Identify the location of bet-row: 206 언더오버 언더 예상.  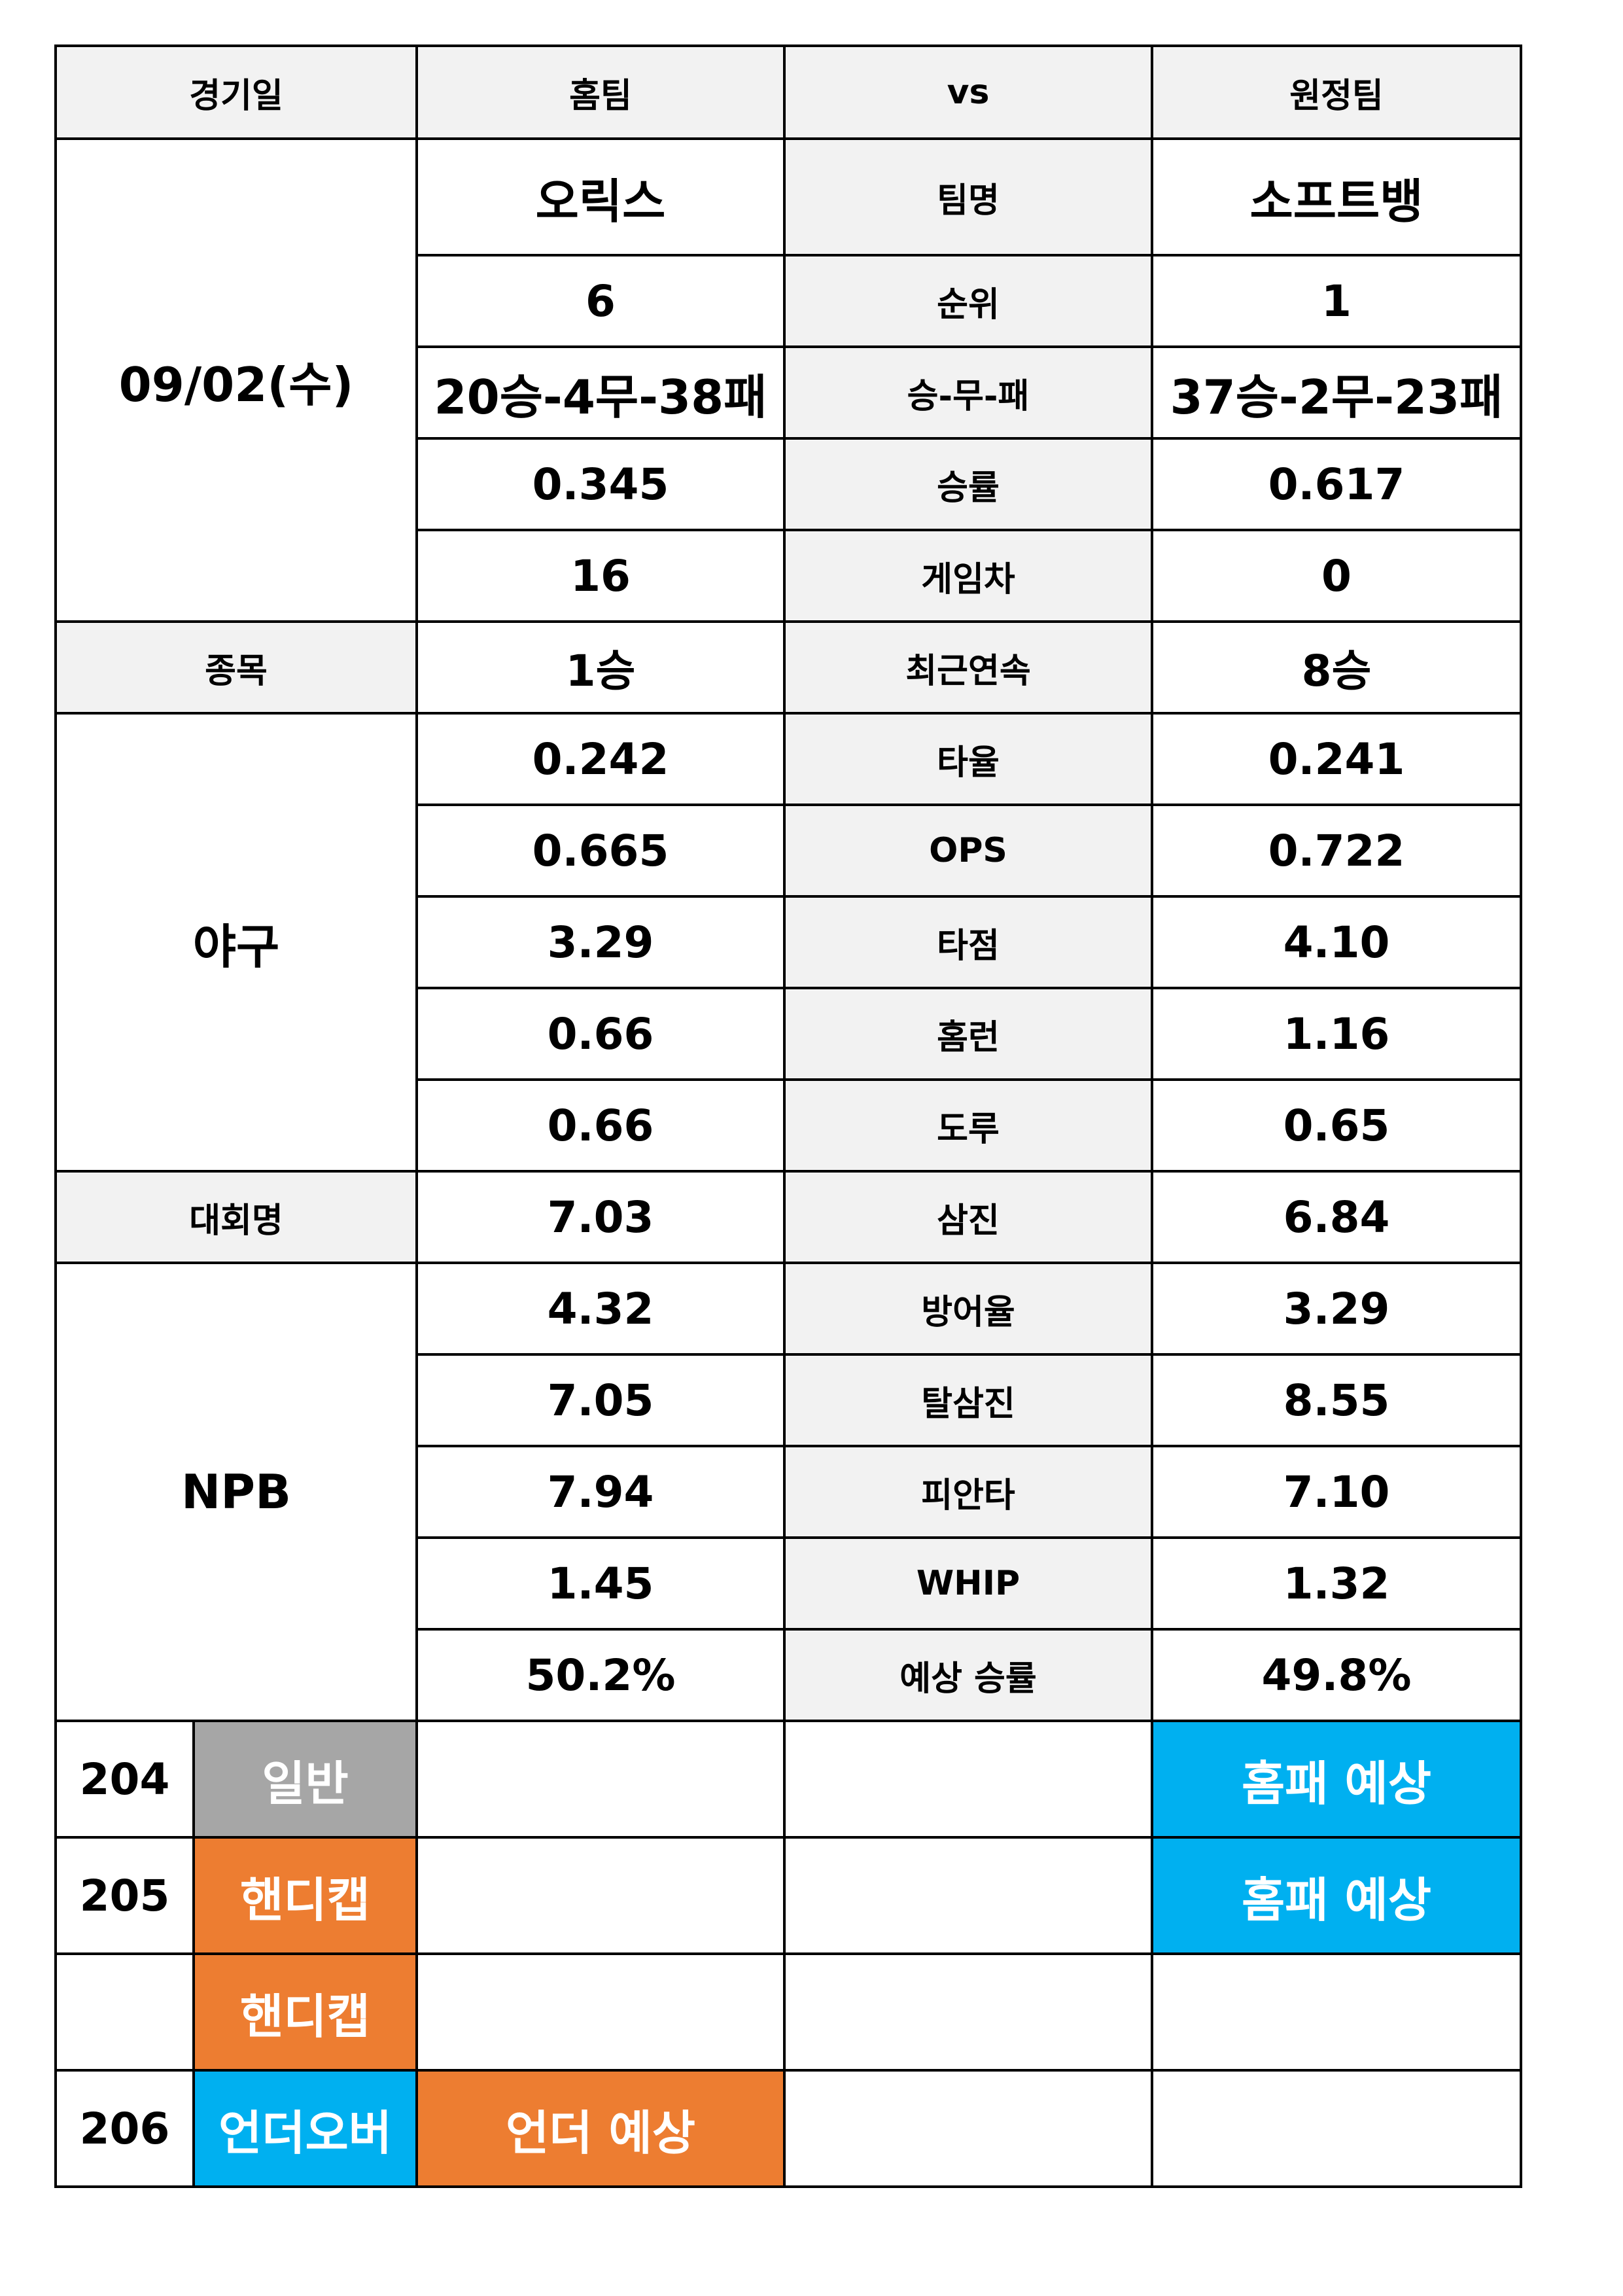
(788, 2128).